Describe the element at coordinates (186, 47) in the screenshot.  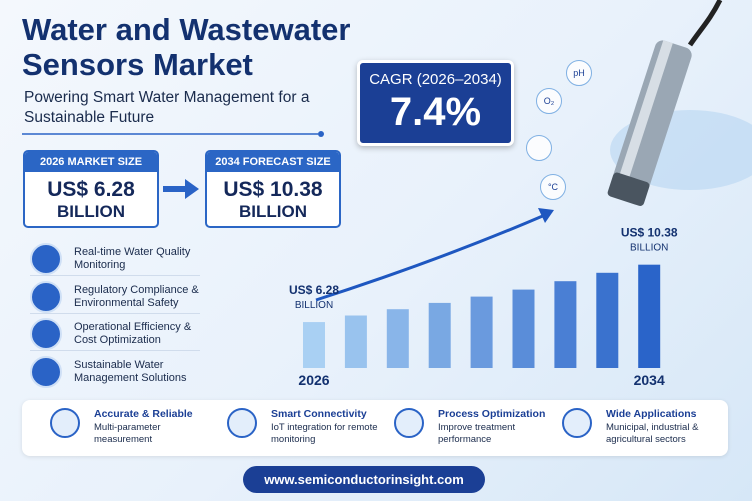
I see `title: Water and Wastewater Sensors Market` at that location.